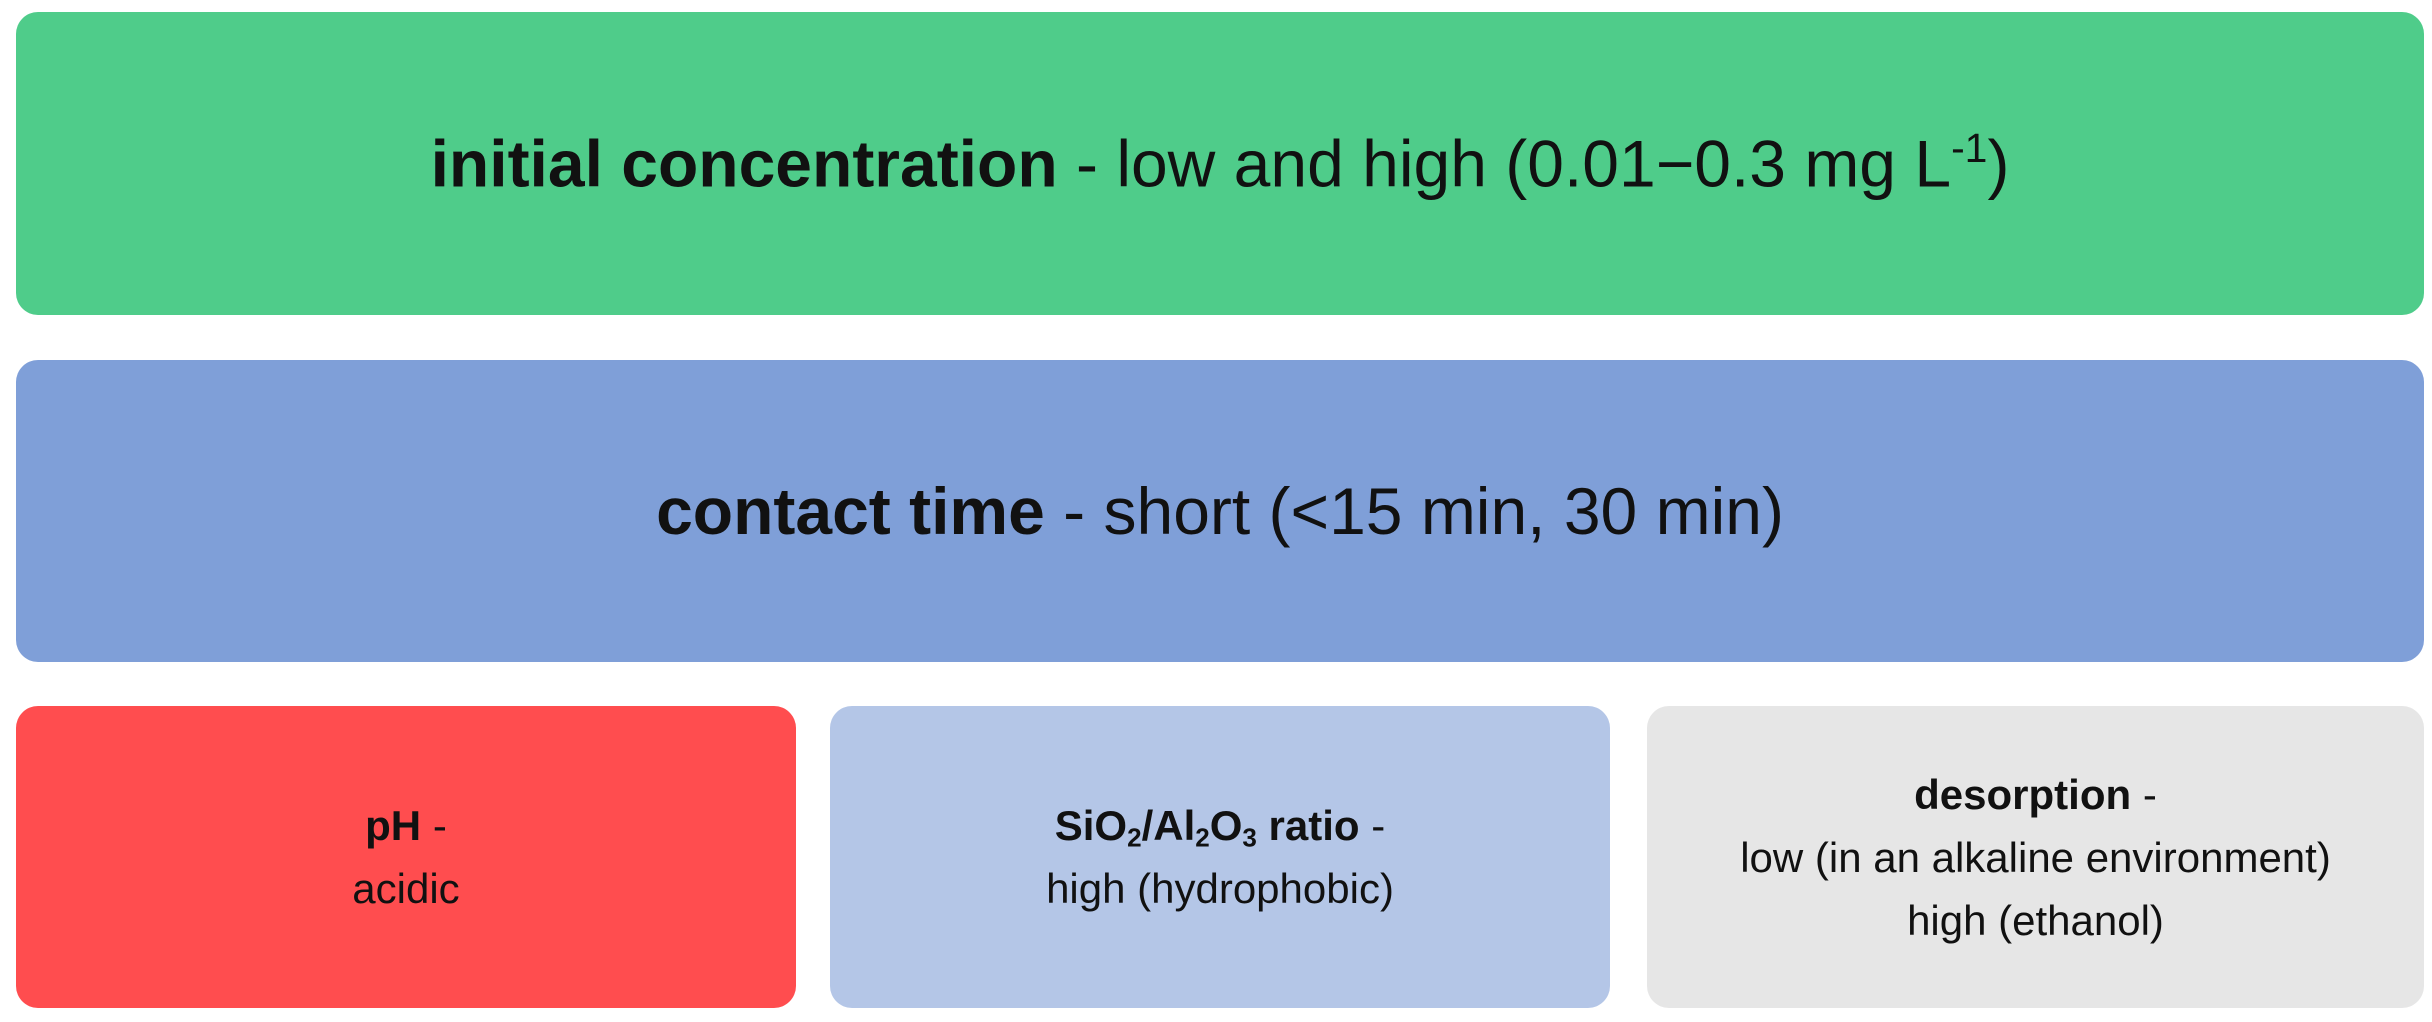 The image size is (2432, 1022). I want to click on box-text: SiO2/Al2O3 ratio - high (hydrophobic), so click(1220, 857).